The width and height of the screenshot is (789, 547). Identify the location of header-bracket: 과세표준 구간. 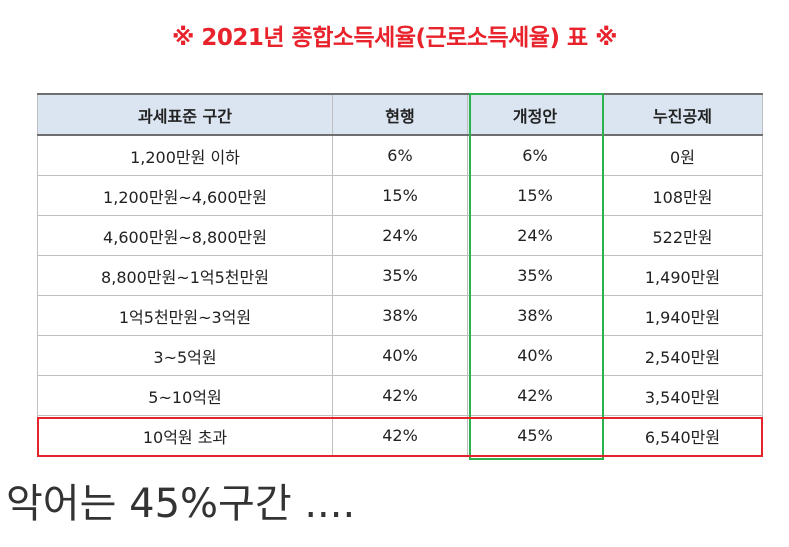
(185, 114).